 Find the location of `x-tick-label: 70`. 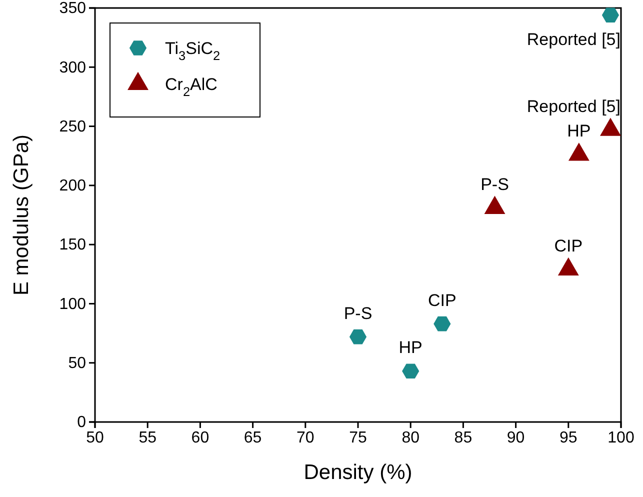

x-tick-label: 70 is located at coordinates (305, 437).